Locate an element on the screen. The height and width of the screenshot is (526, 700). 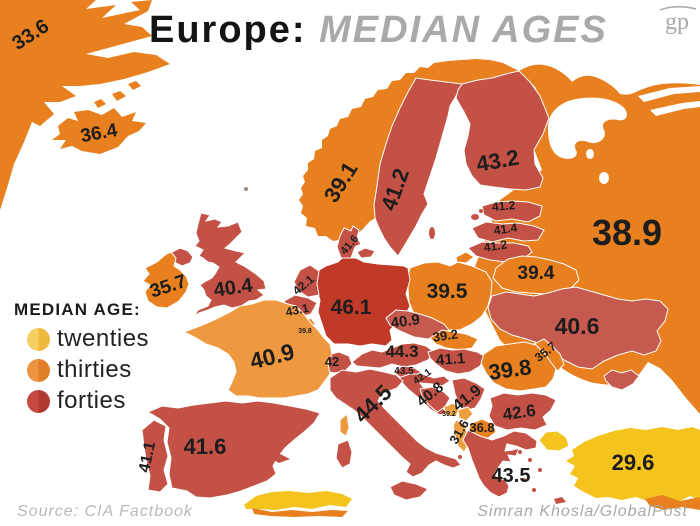
svg-text: 44.3 is located at coordinates (401, 351).